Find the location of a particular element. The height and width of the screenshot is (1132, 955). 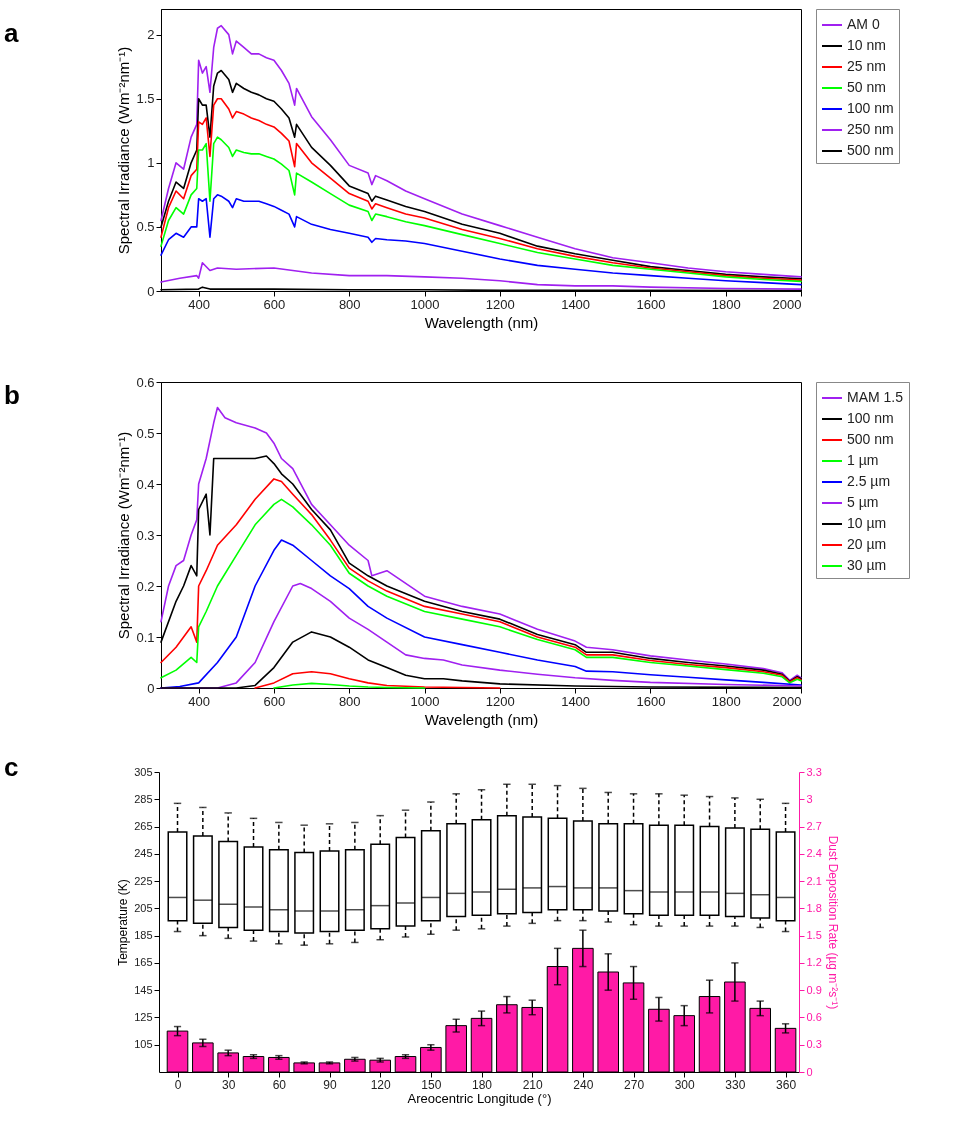

y-tick-label: 265 is located at coordinates (143, 826).